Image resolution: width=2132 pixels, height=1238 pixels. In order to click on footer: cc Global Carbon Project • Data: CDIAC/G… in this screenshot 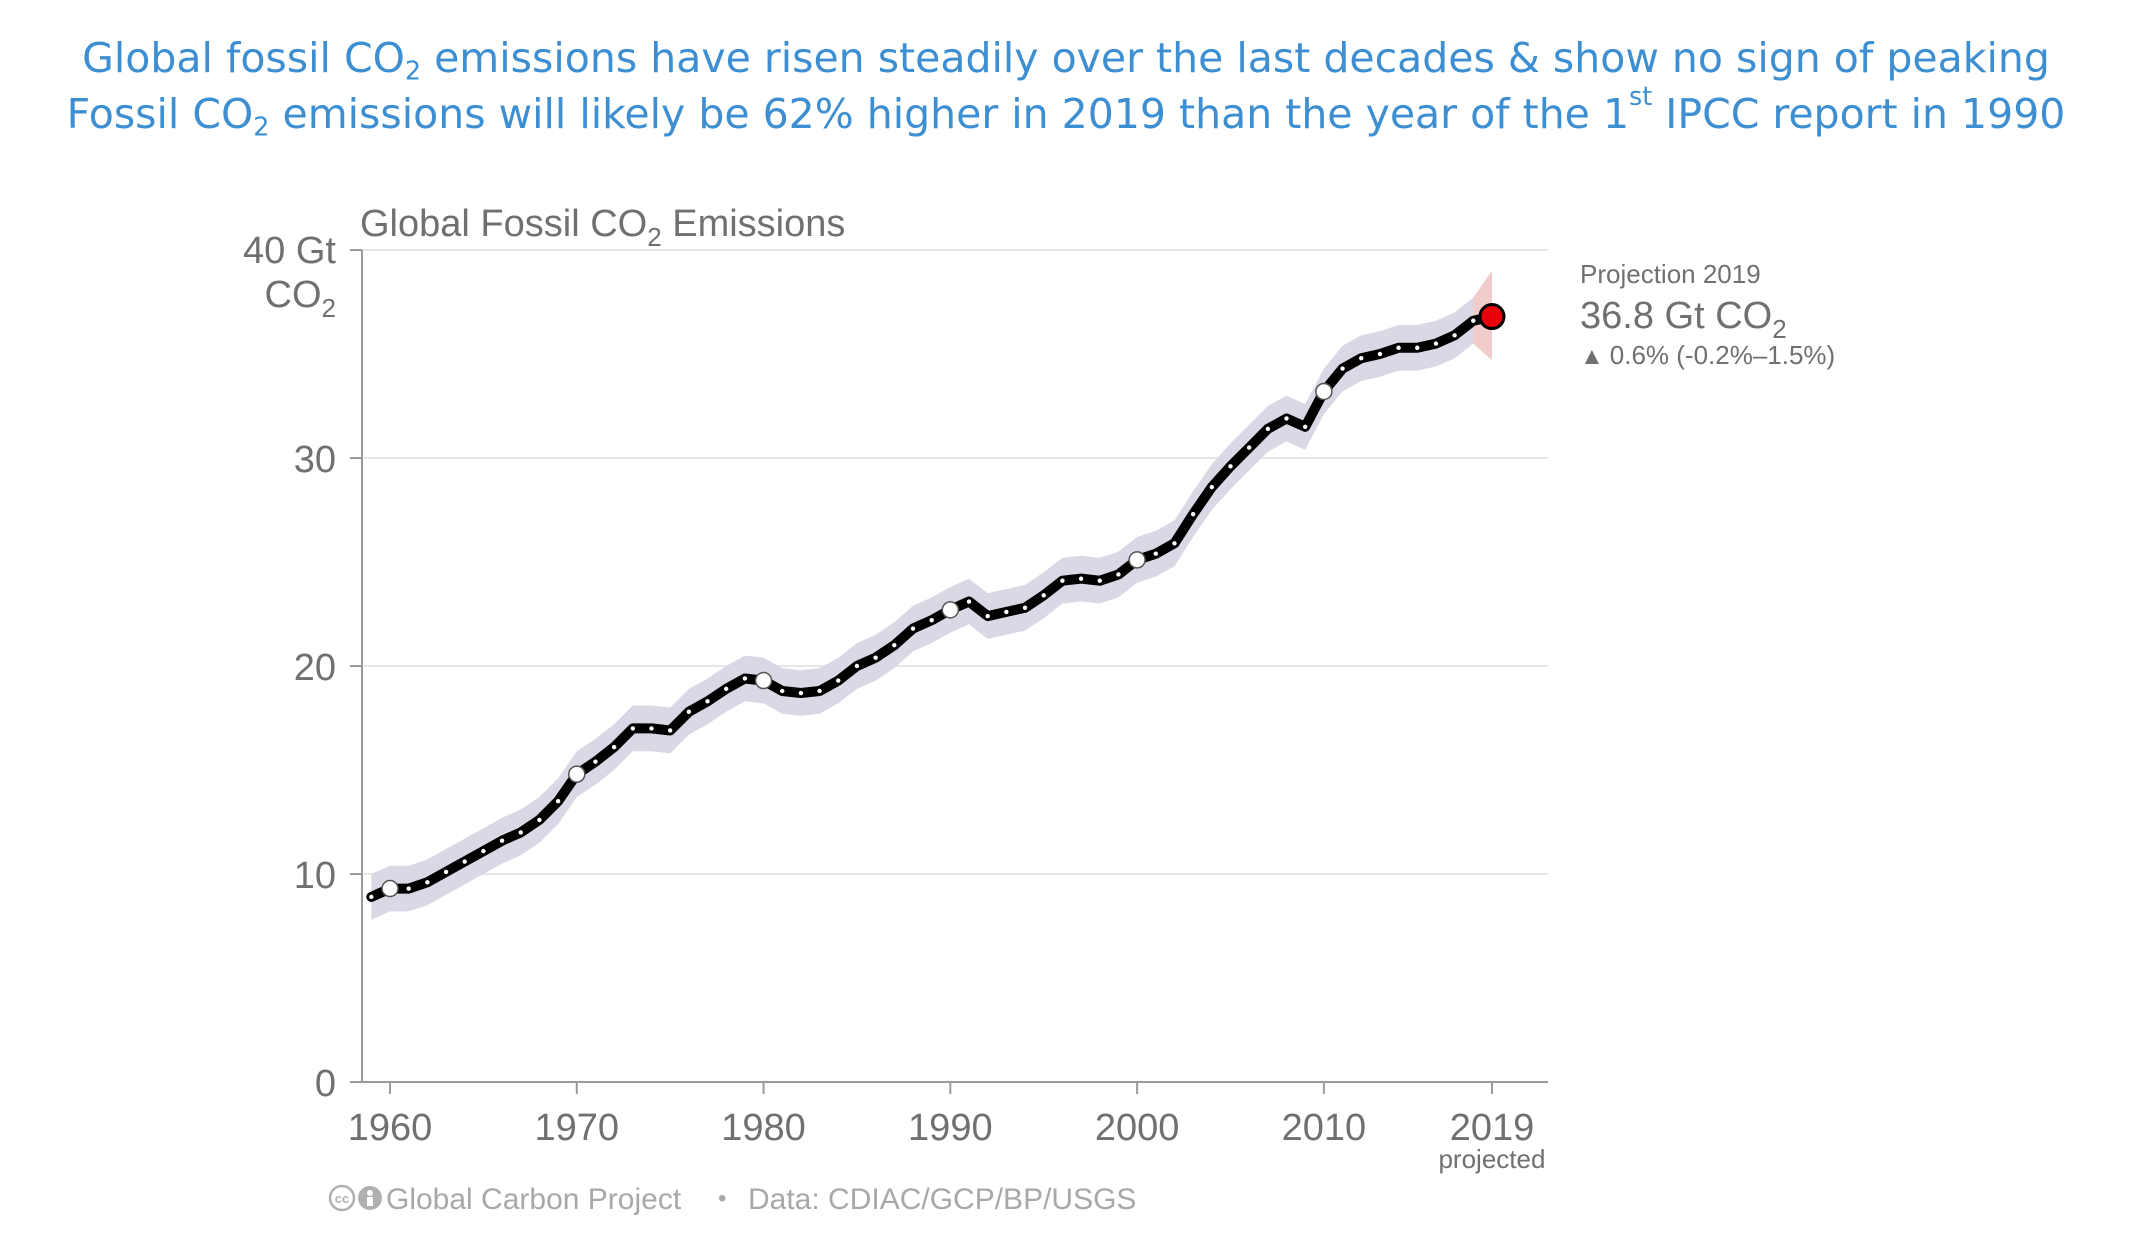, I will do `click(732, 1199)`.